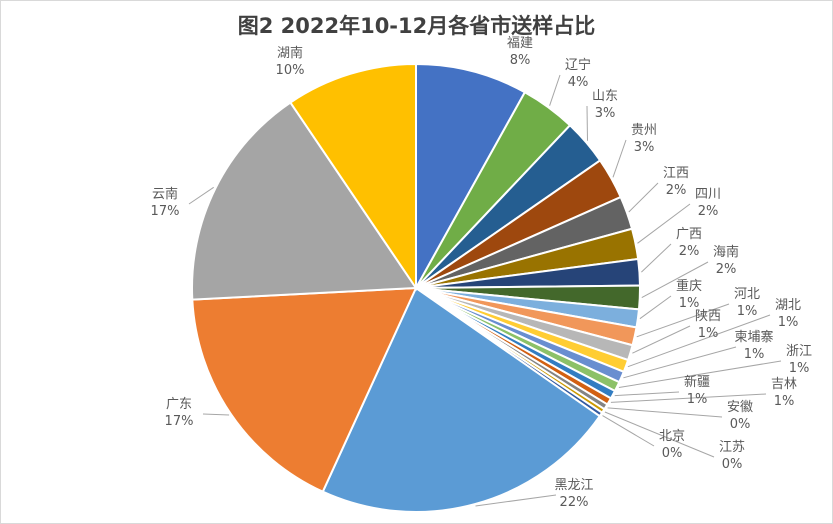 The image size is (833, 524). I want to click on slice-name: 湖北, so click(788, 305).